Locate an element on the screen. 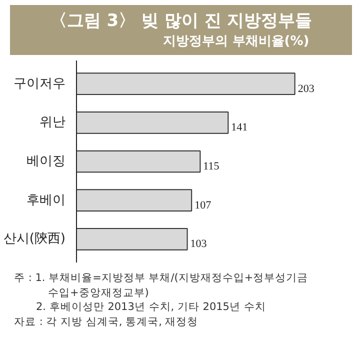 This screenshot has width=362, height=344. text: 자료 : 각 지방 심계국, 통계국, 재정청 is located at coordinates (107, 322).